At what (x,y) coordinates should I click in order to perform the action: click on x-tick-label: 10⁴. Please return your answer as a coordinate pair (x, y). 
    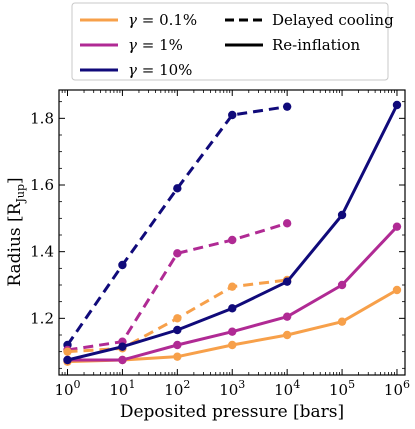
    Looking at the image, I should click on (287, 388).